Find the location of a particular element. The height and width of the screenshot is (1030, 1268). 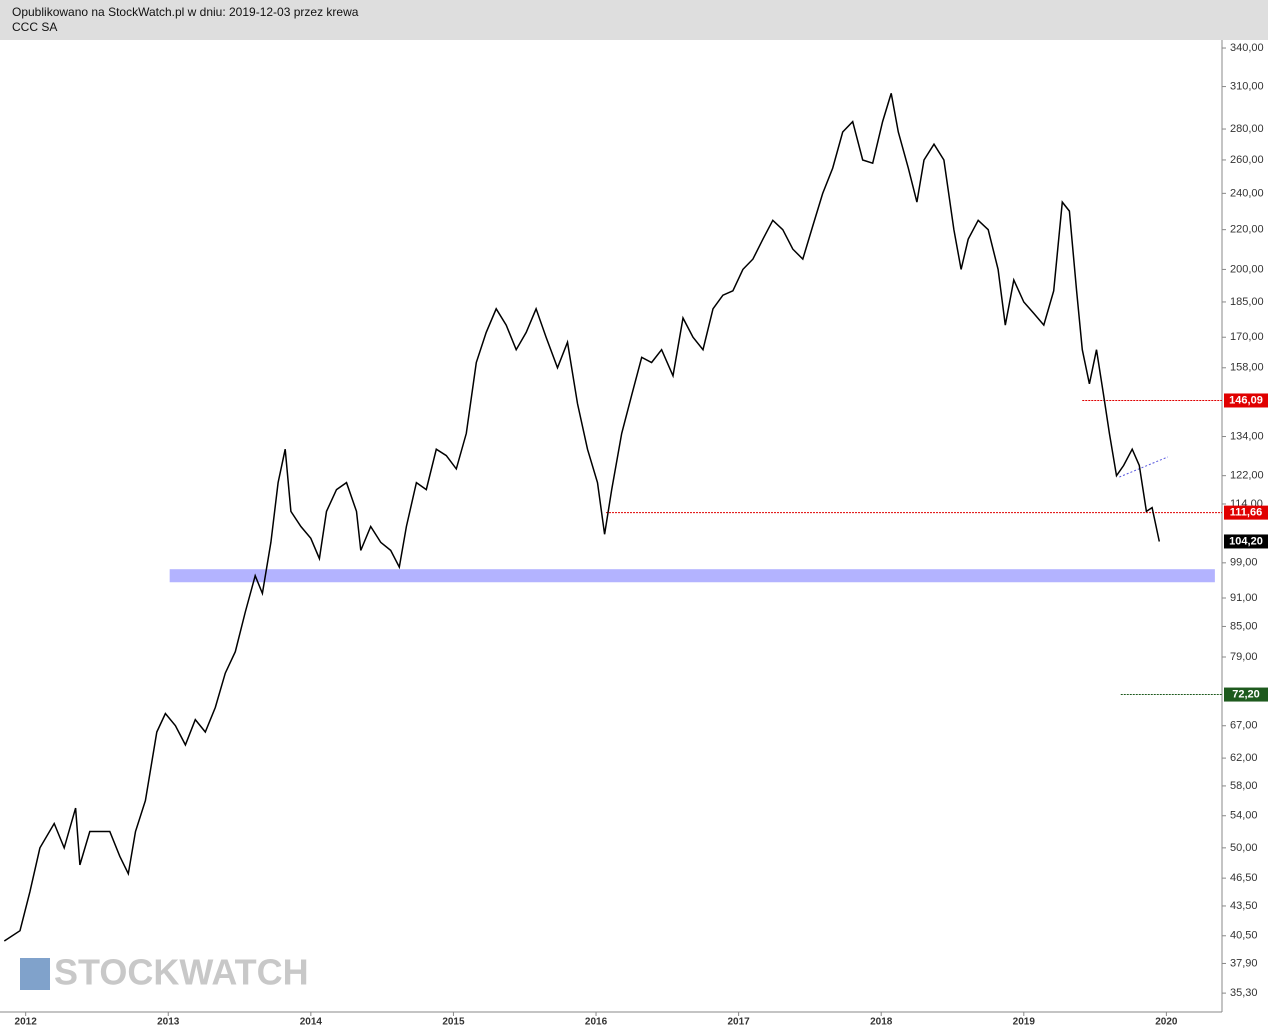

y-tick-label: 79,00 is located at coordinates (1244, 657).